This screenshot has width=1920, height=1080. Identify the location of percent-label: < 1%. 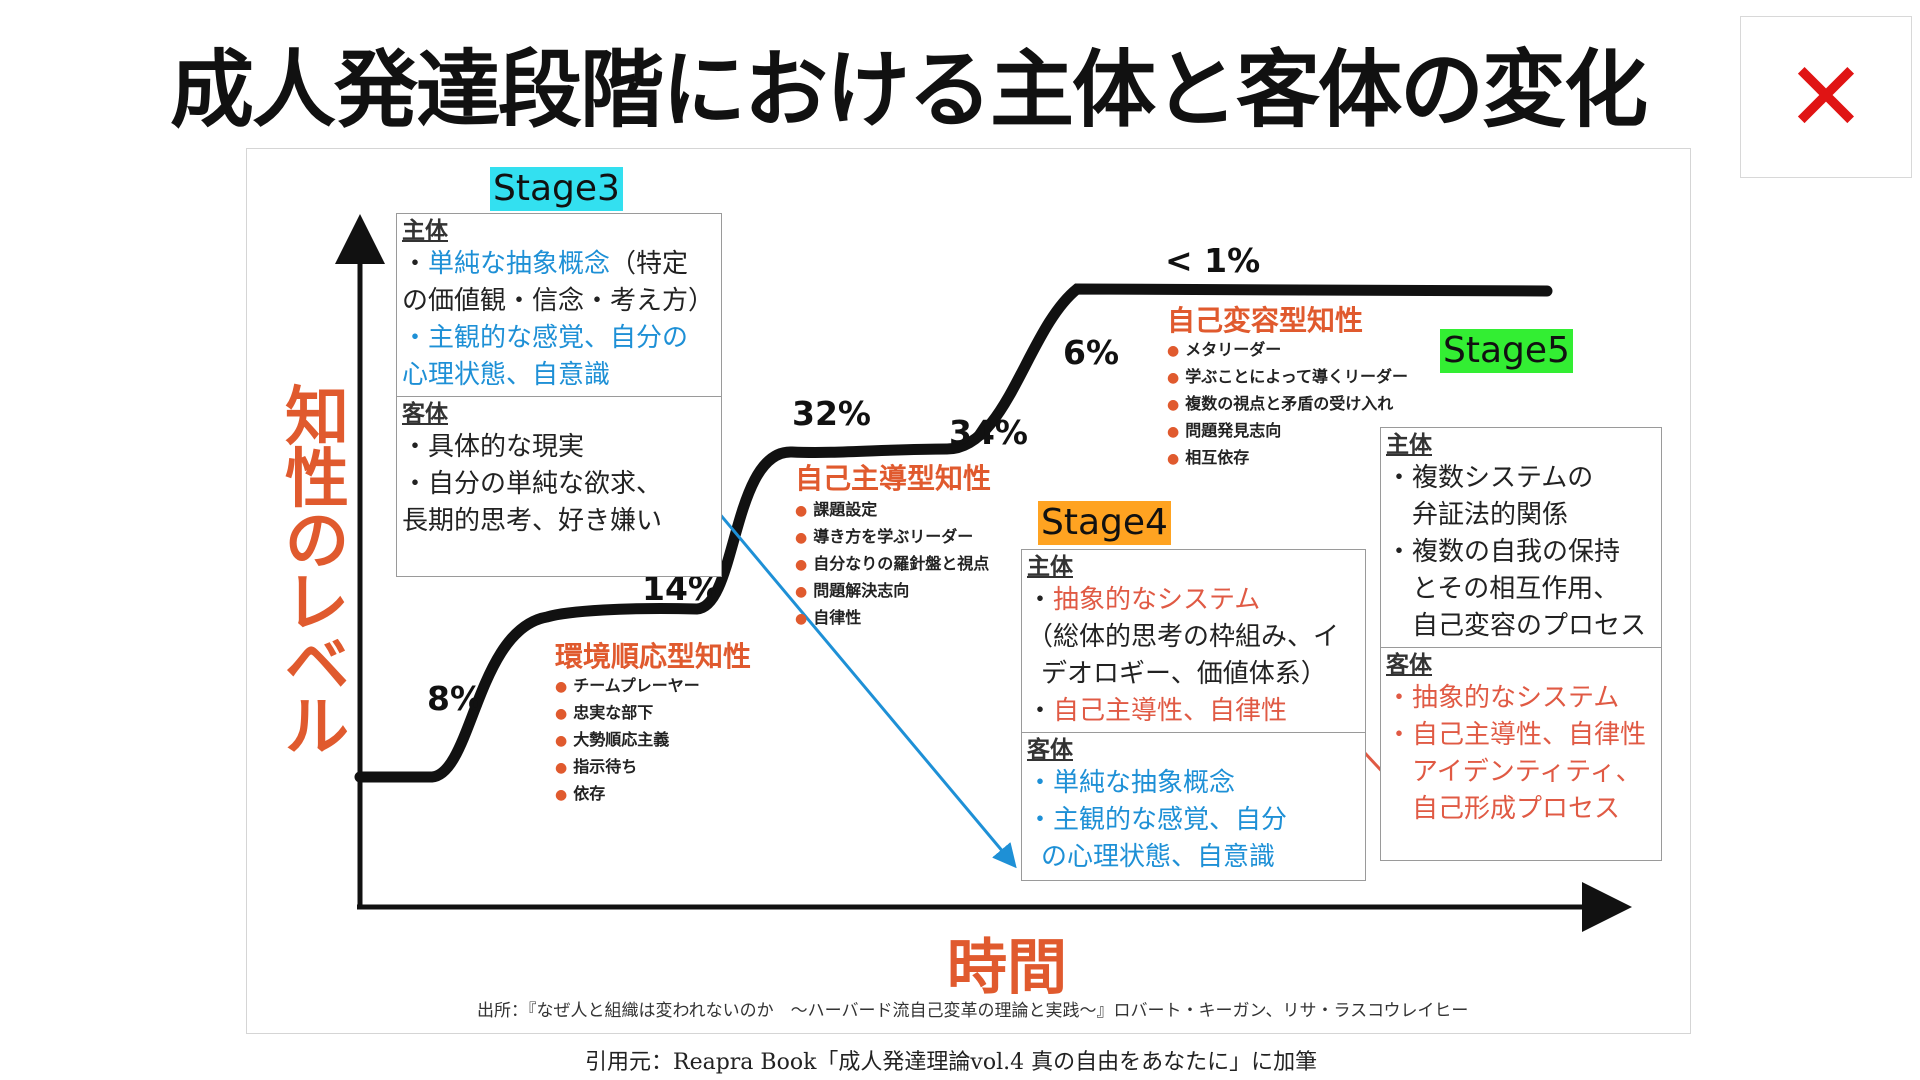
(1213, 260).